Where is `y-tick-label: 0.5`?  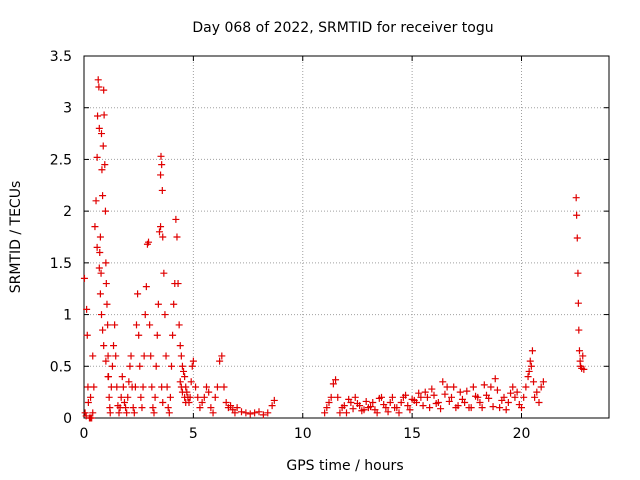 y-tick-label: 0.5 is located at coordinates (61, 367).